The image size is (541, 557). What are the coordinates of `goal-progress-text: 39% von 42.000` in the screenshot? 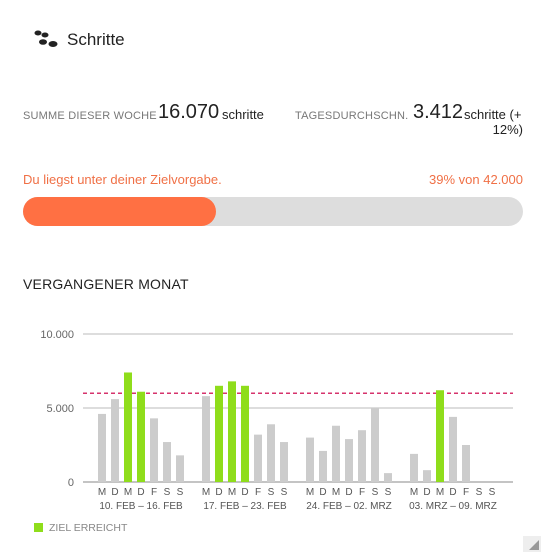 It's located at (476, 179).